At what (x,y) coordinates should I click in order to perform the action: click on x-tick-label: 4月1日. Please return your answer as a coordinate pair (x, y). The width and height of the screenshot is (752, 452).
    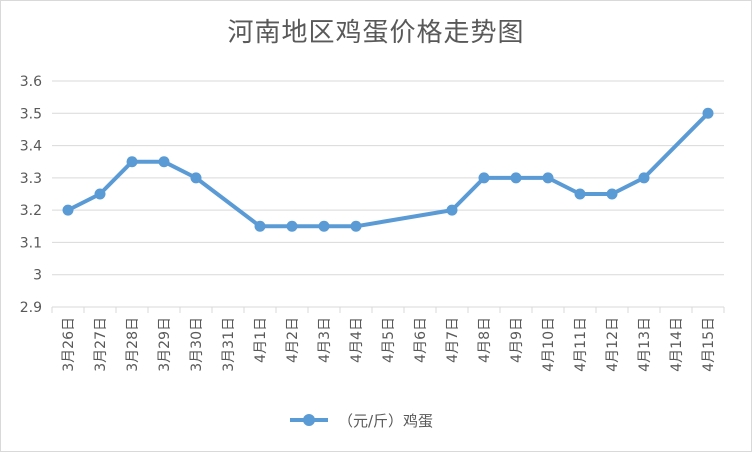
    Looking at the image, I should click on (261, 340).